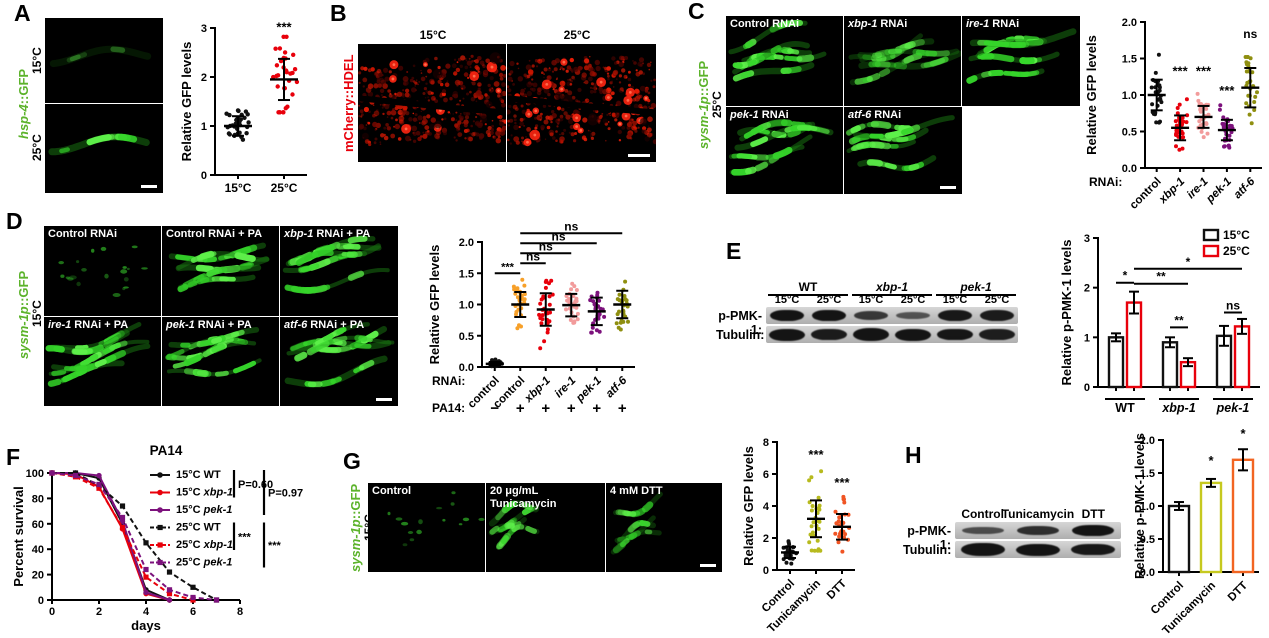  What do you see at coordinates (766, 443) in the screenshot?
I see `svg-text: 8` at bounding box center [766, 443].